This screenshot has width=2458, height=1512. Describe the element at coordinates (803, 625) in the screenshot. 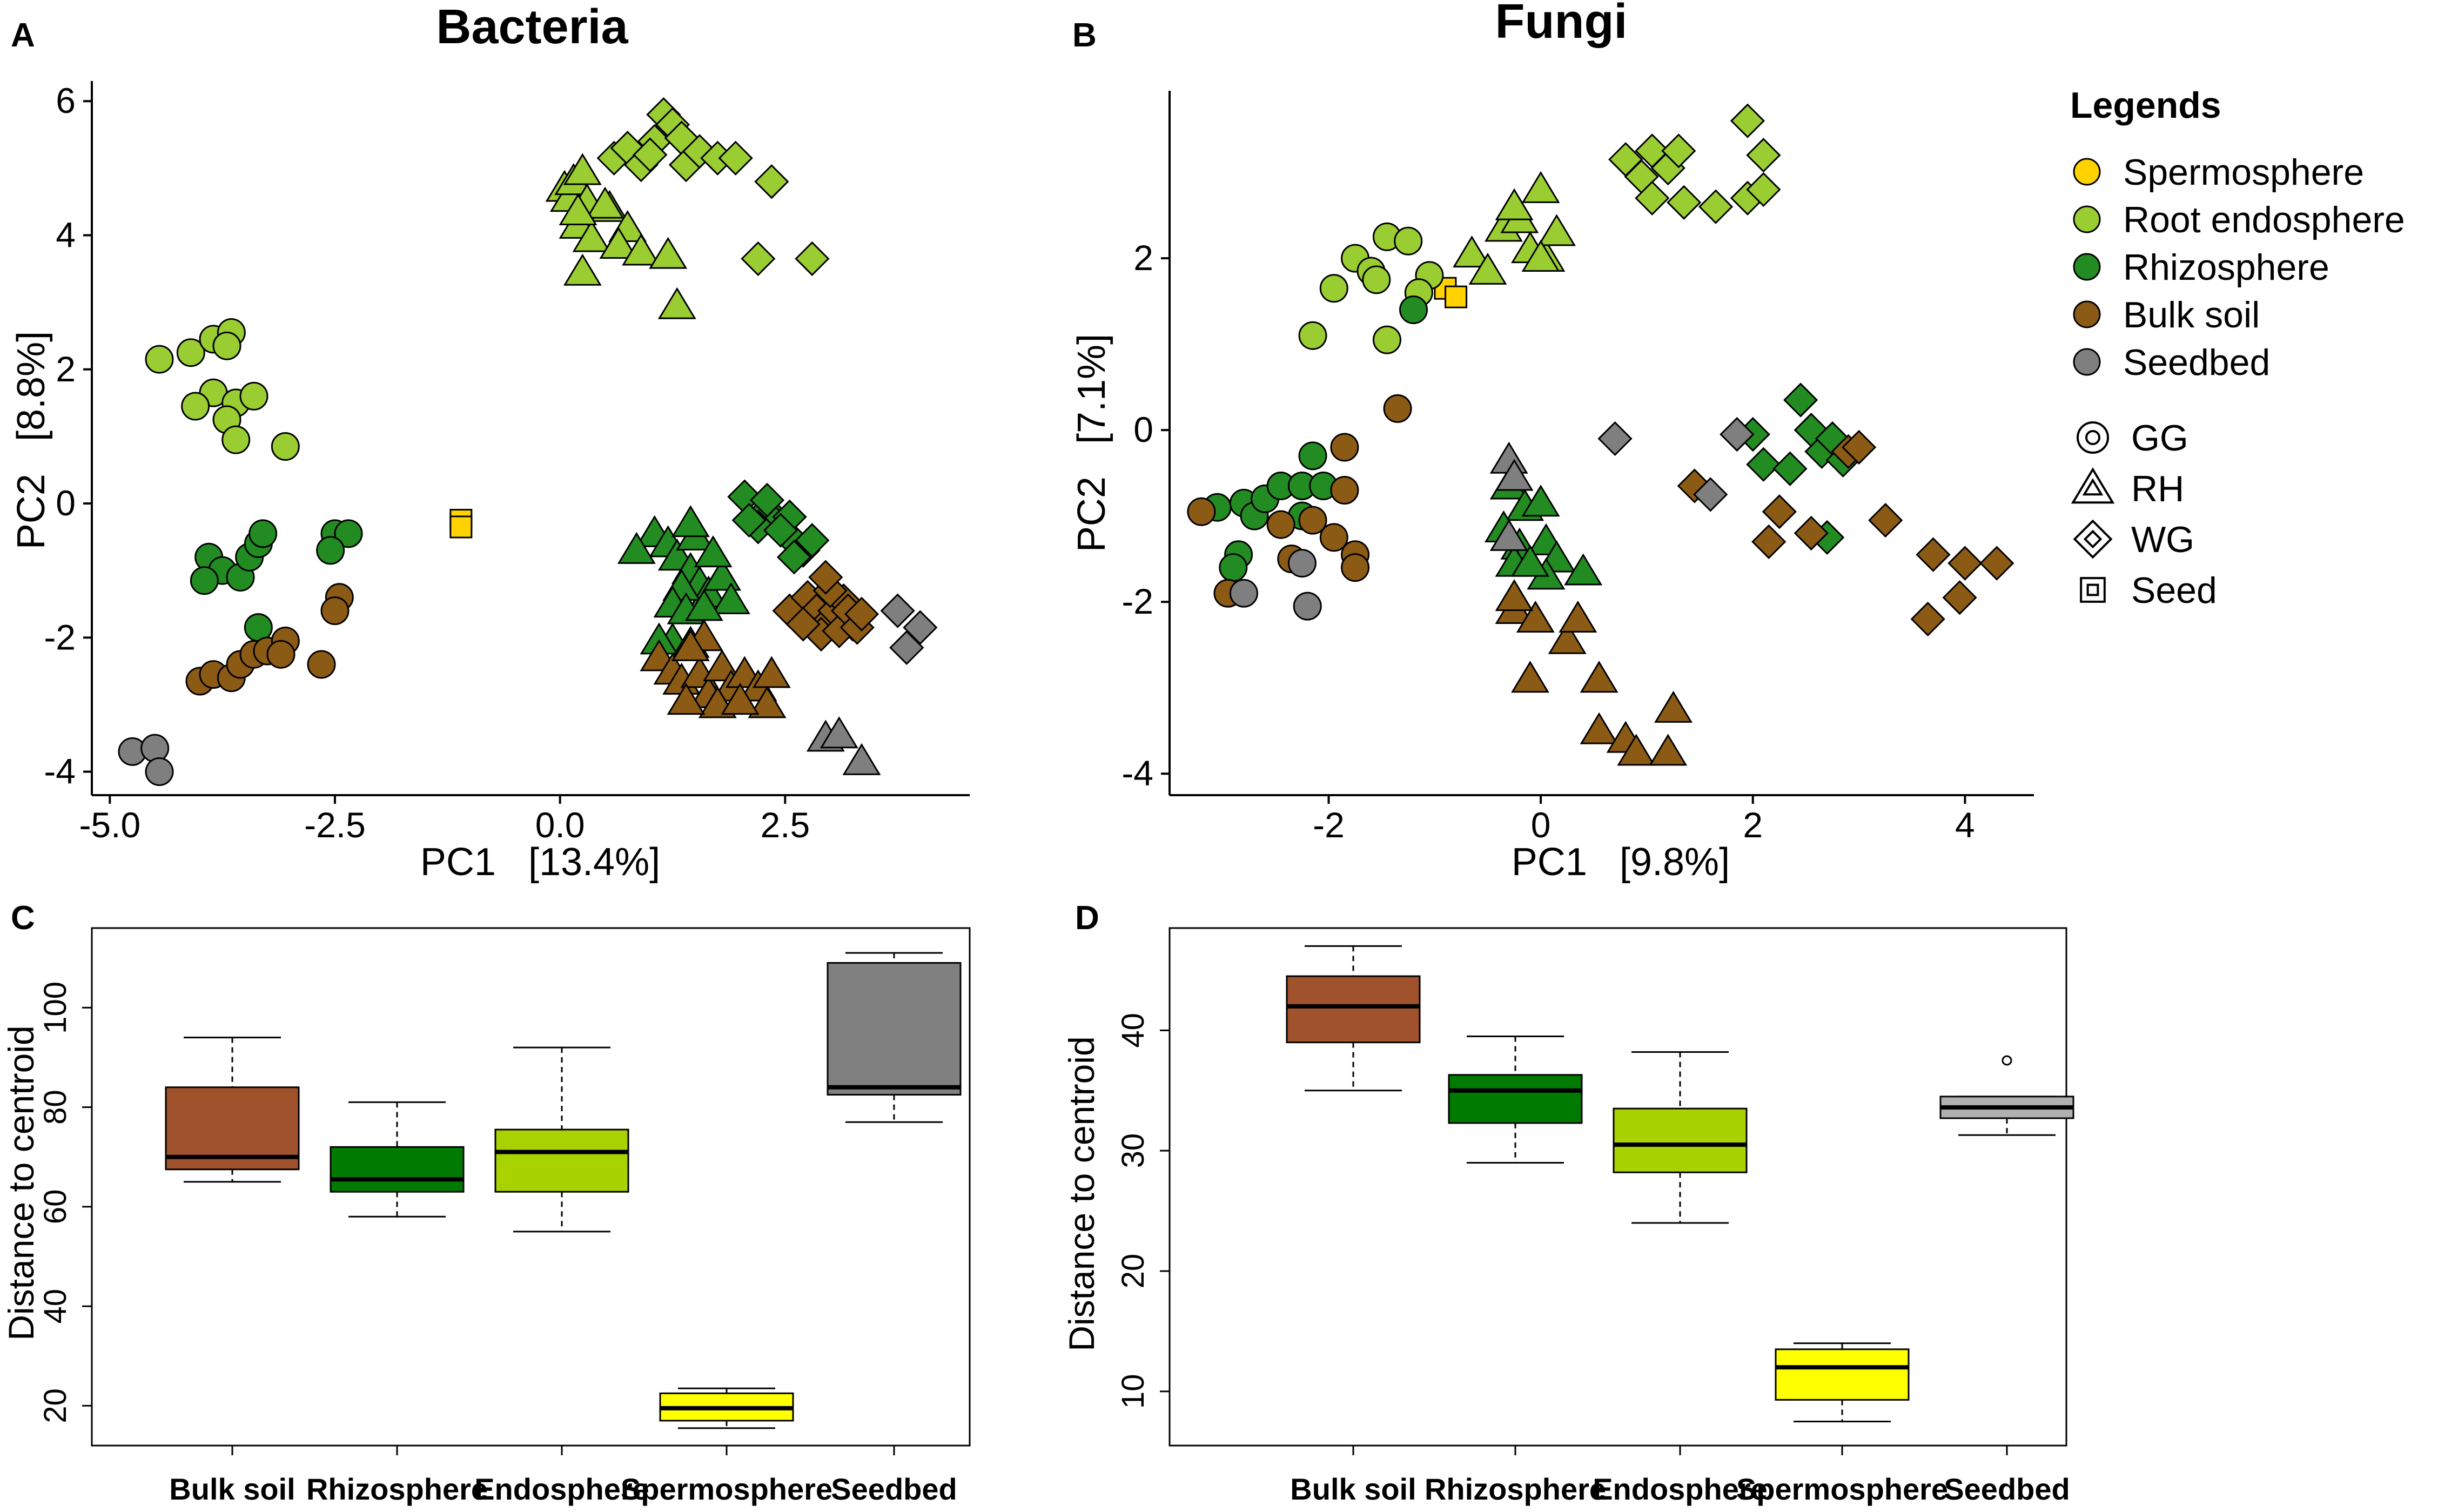

I see `panel-a-point-bulk-soil-diamond` at that location.